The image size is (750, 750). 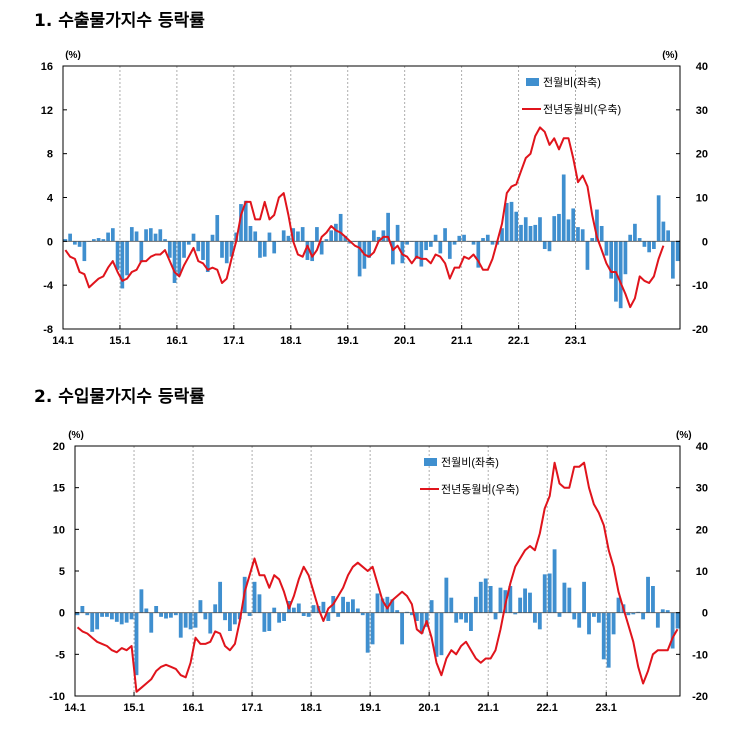 What do you see at coordinates (57, 697) in the screenshot?
I see `left-tick-label: -10` at bounding box center [57, 697].